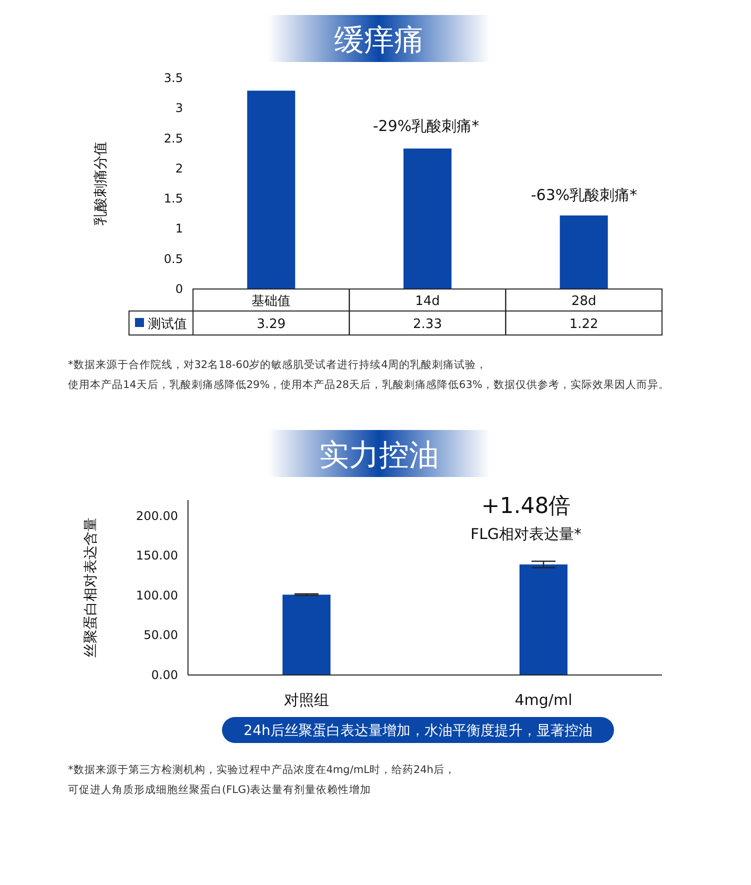 The image size is (751, 885). I want to click on y-tick-label: 3, so click(179, 108).